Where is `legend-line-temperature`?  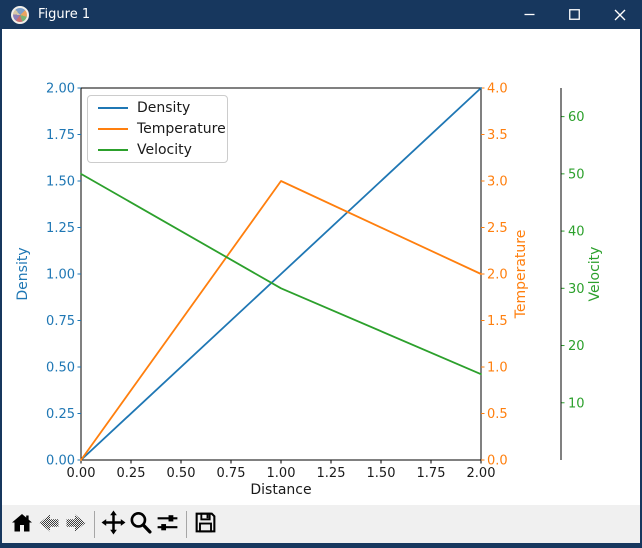 legend-line-temperature is located at coordinates (113, 129).